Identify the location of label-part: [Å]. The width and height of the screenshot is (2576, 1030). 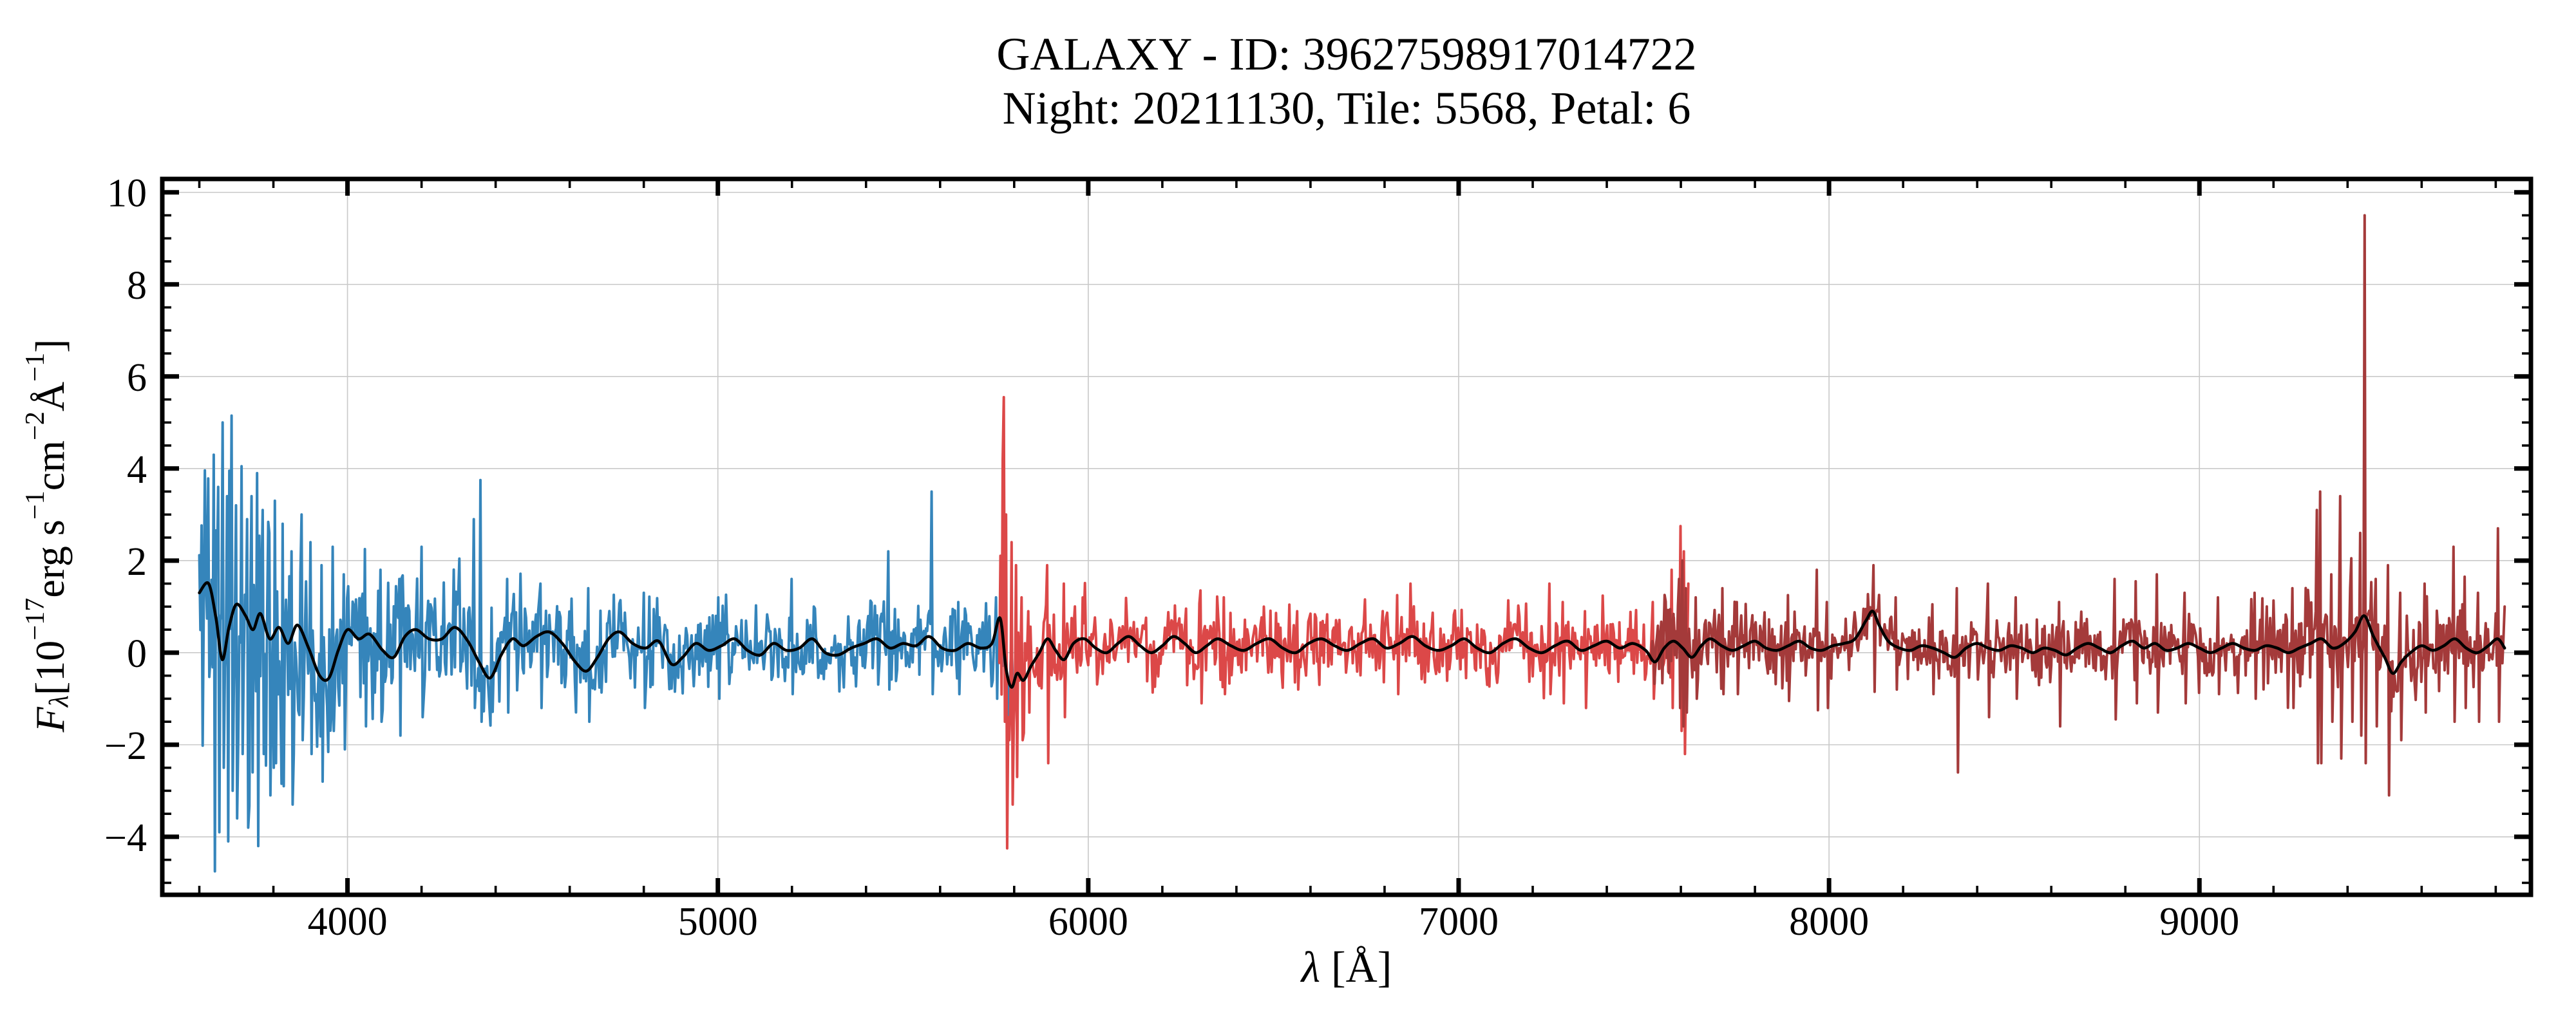
(1356, 966).